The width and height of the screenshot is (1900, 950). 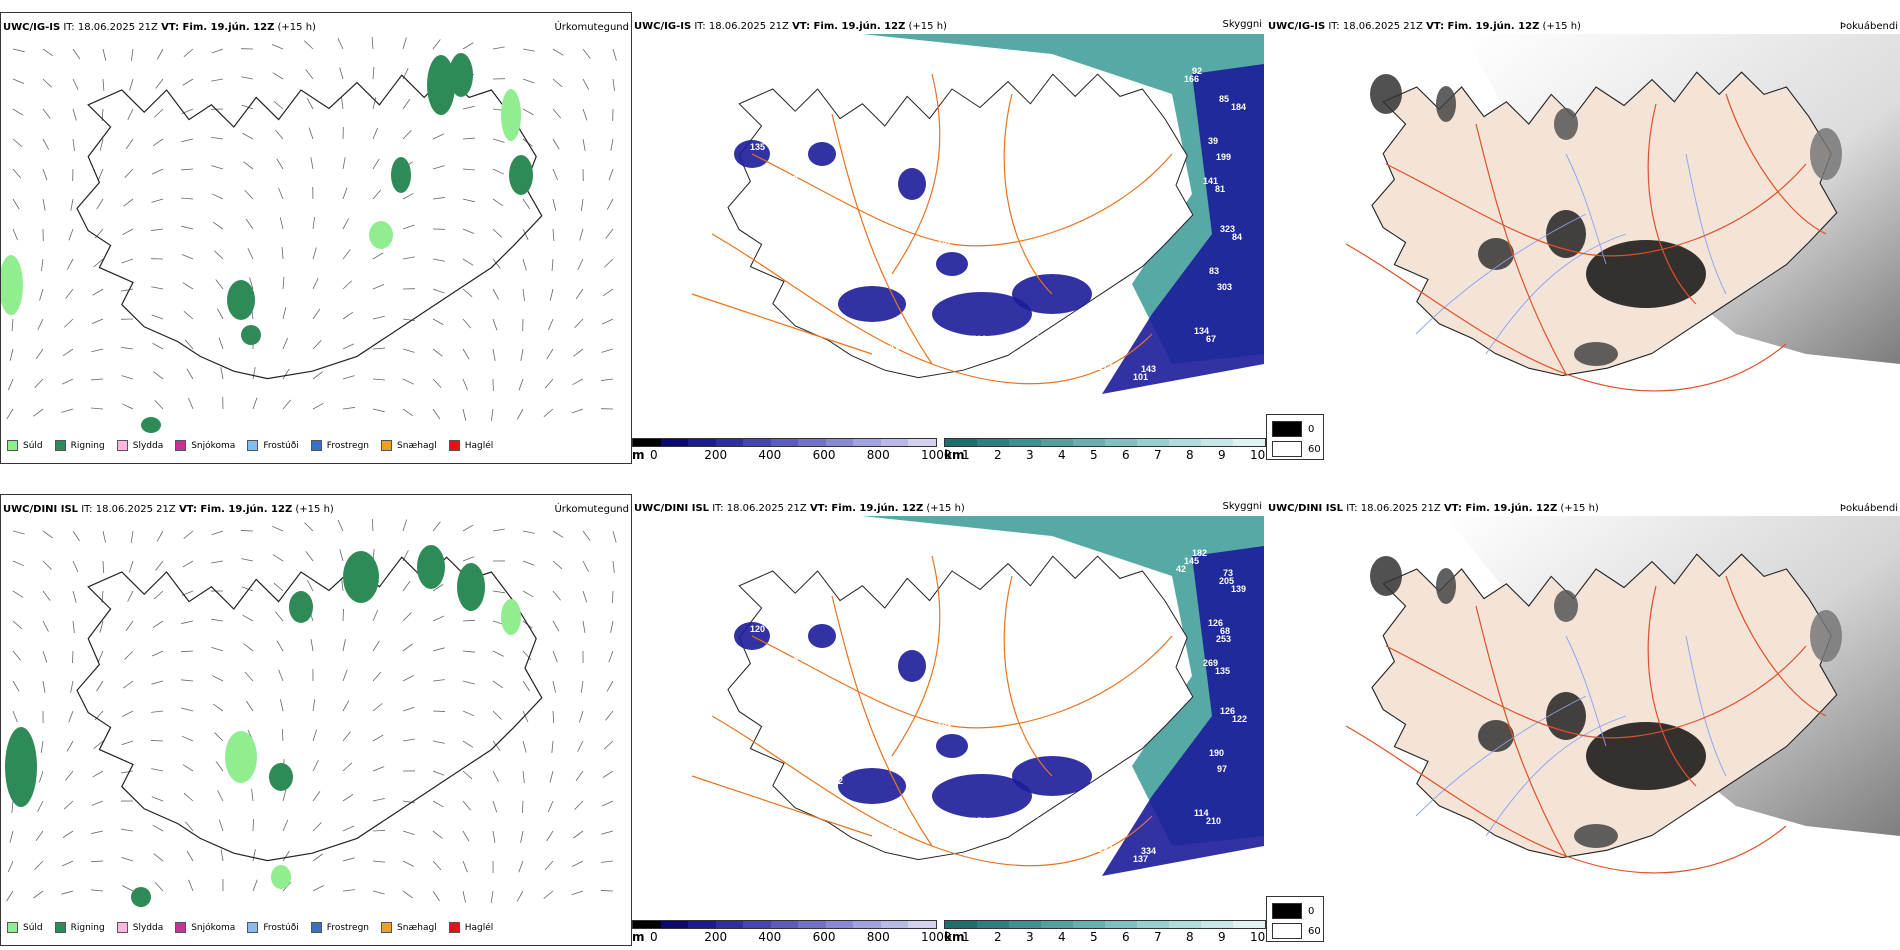 I want to click on legend-label: Slydda, so click(x=148, y=927).